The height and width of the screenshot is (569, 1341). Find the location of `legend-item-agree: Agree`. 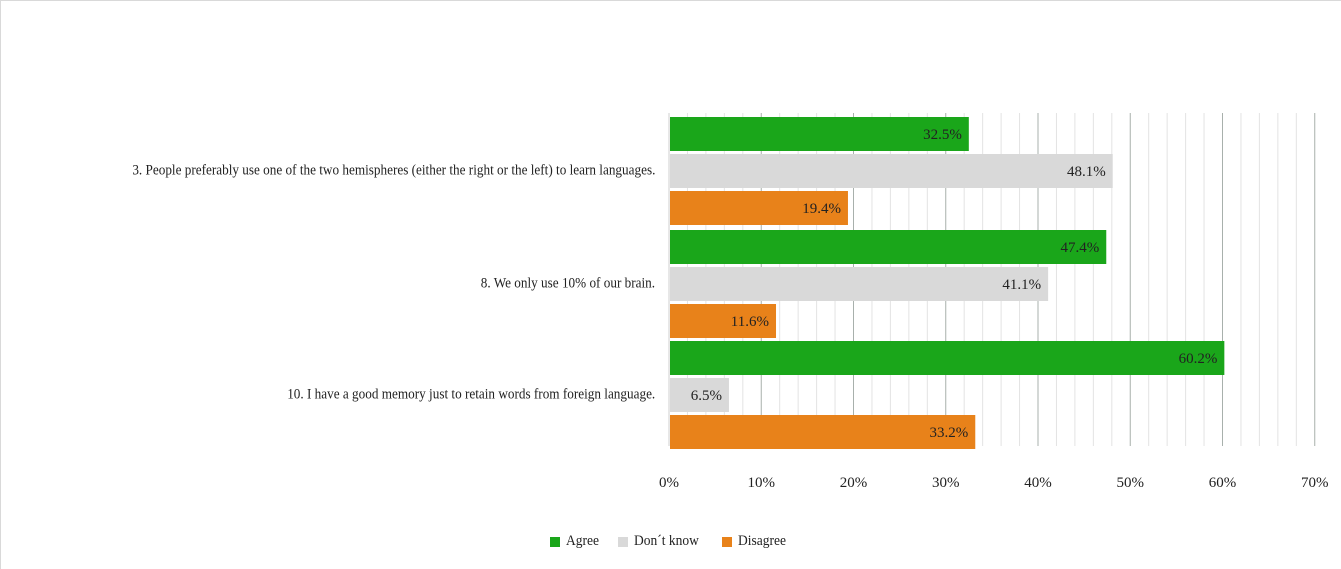

legend-item-agree: Agree is located at coordinates (576, 541).